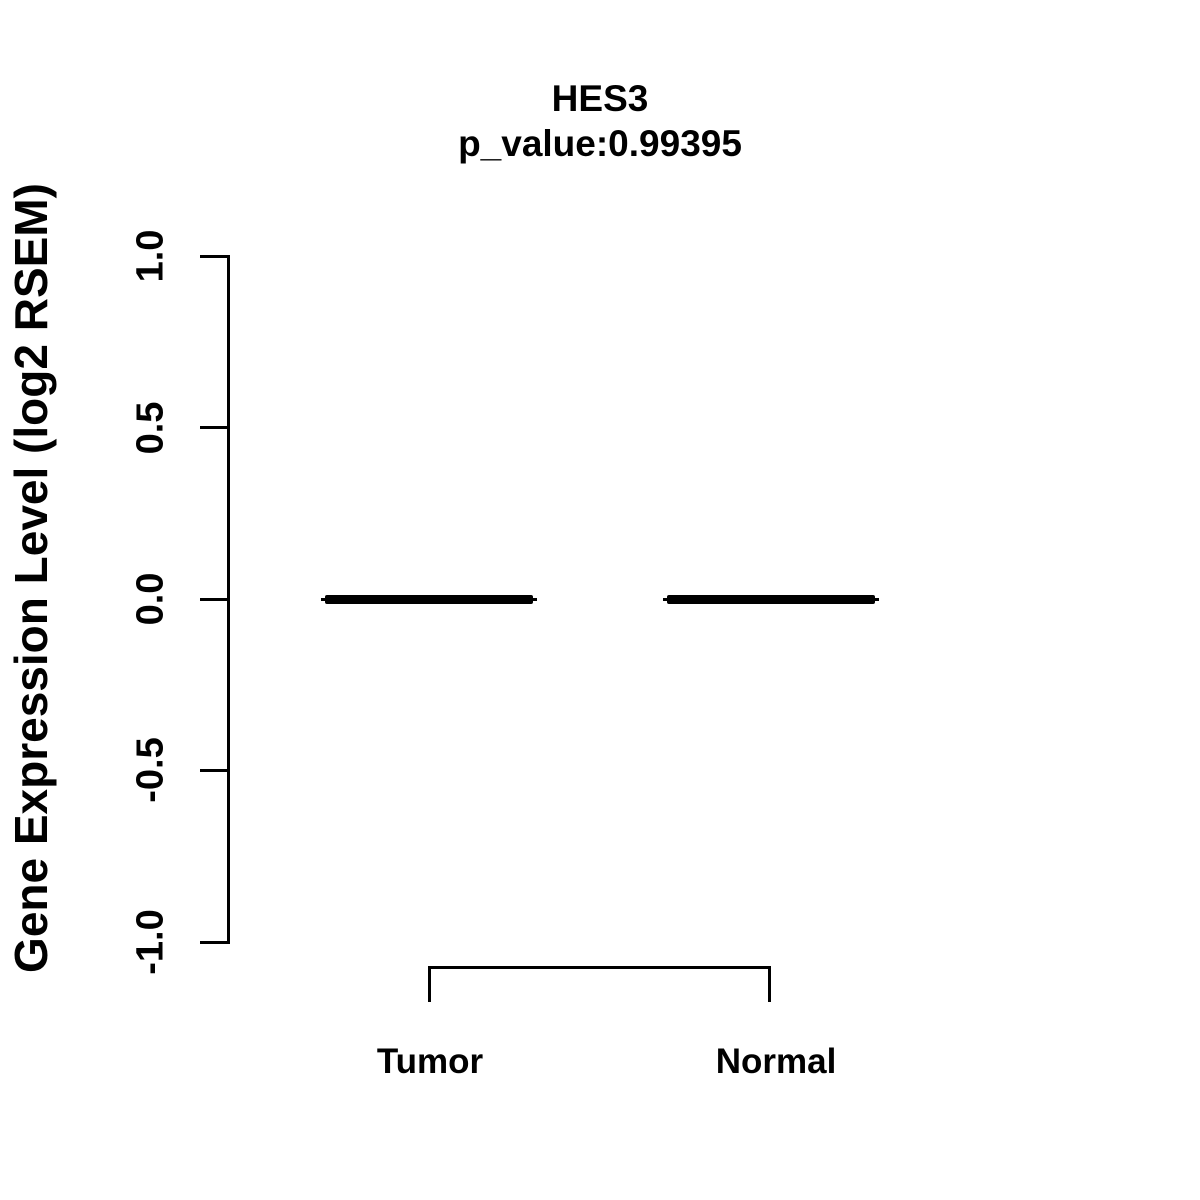 This screenshot has height=1200, width=1200. Describe the element at coordinates (429, 599) in the screenshot. I see `tumor-box-median` at that location.